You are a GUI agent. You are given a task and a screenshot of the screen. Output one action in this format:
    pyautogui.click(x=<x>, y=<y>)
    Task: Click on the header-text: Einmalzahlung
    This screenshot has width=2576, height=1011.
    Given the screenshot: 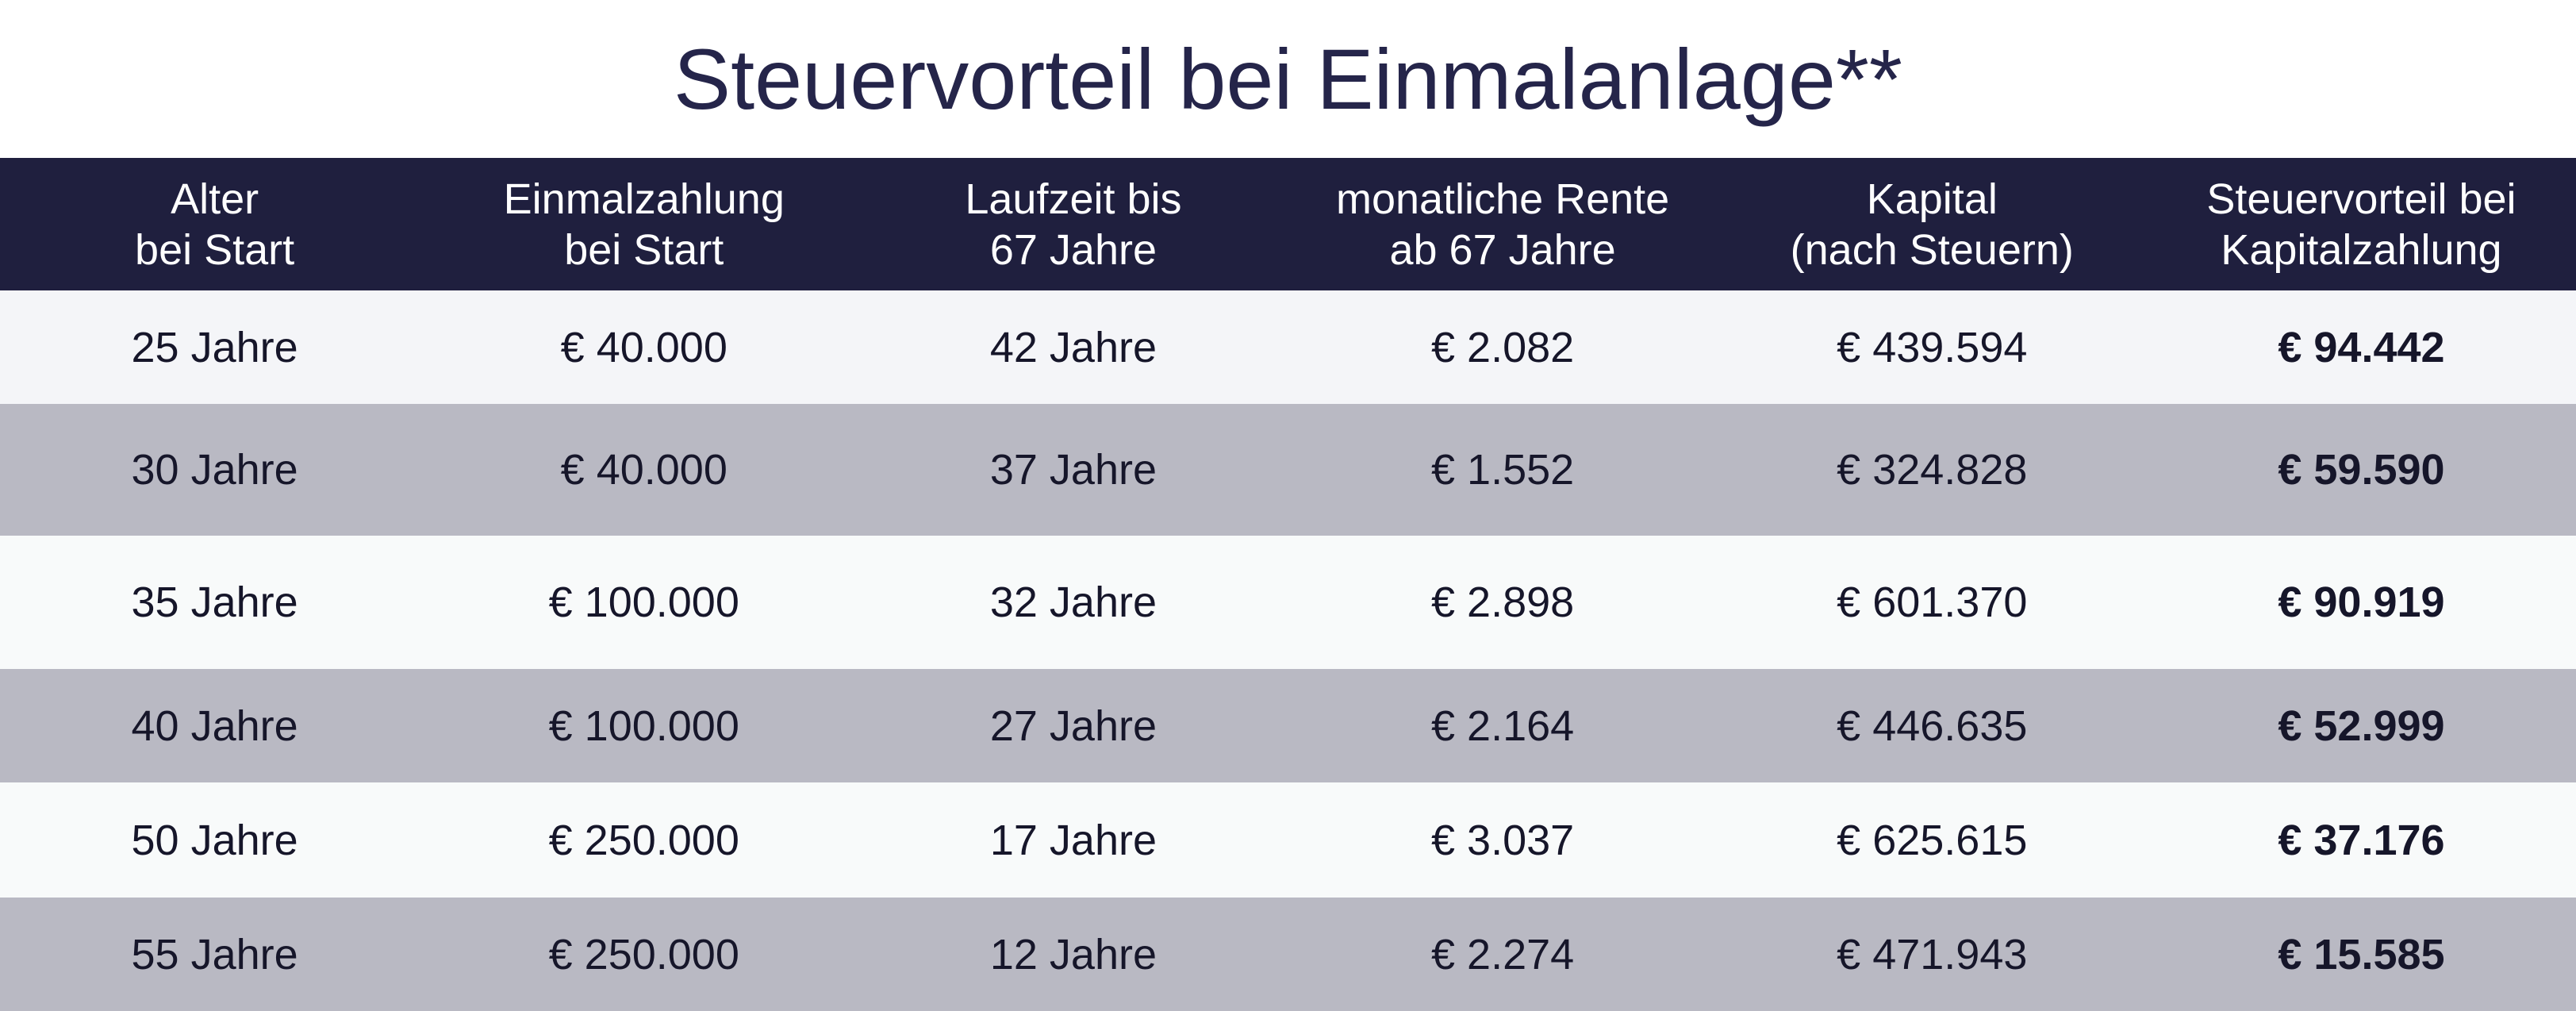 What is the action you would take?
    pyautogui.click(x=644, y=199)
    